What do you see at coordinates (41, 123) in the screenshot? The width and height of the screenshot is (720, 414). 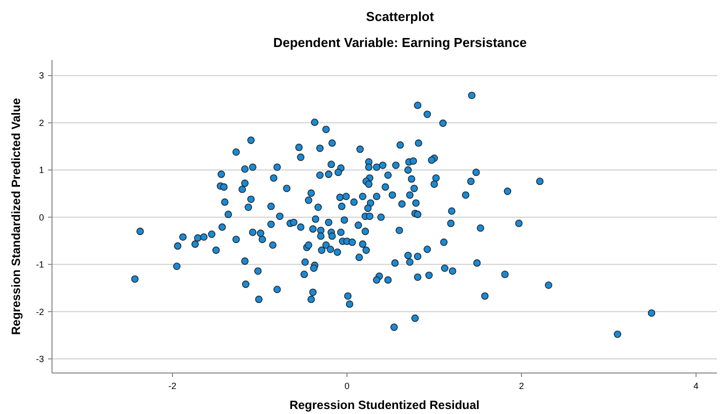 I see `y-tick-label: 2` at bounding box center [41, 123].